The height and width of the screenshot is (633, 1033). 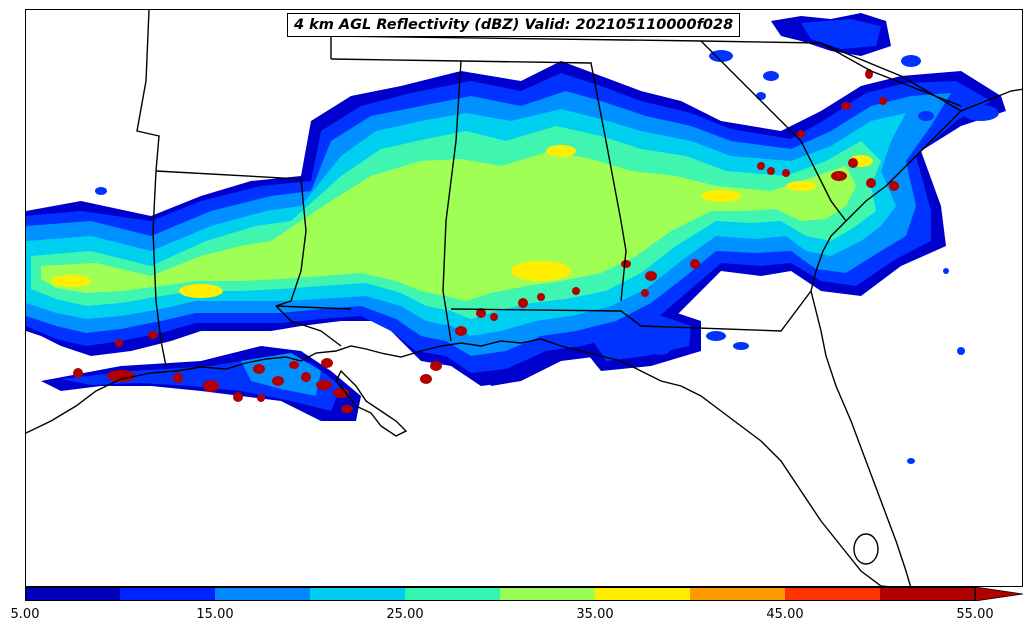 I want to click on state-line-tn-north, so click(x=646, y=73).